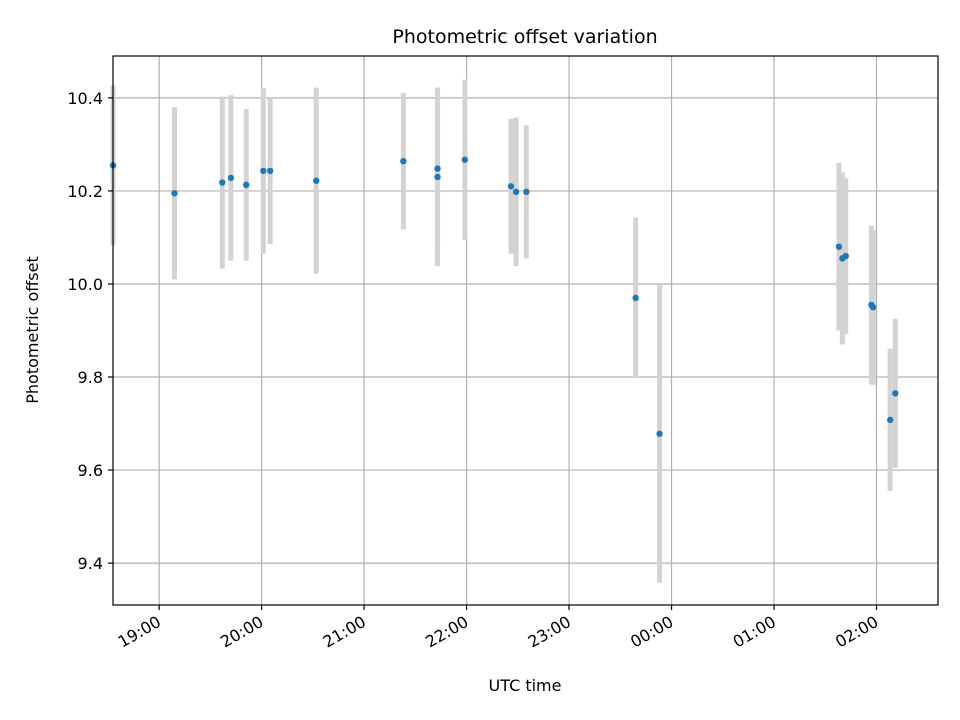  I want to click on y-tick-label: 10.0, so click(85, 284).